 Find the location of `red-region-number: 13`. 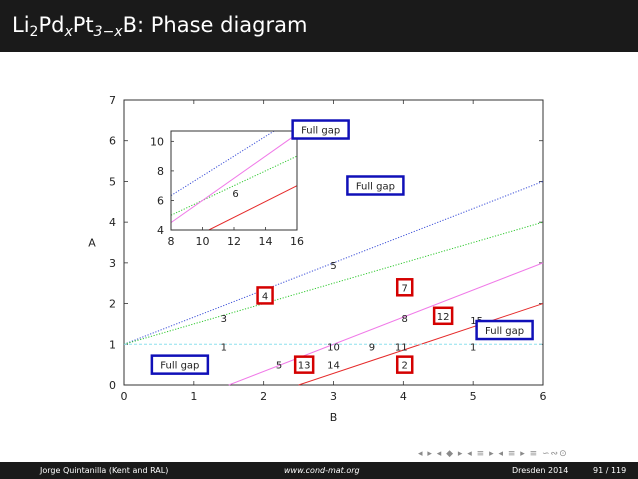

red-region-number: 13 is located at coordinates (304, 366).